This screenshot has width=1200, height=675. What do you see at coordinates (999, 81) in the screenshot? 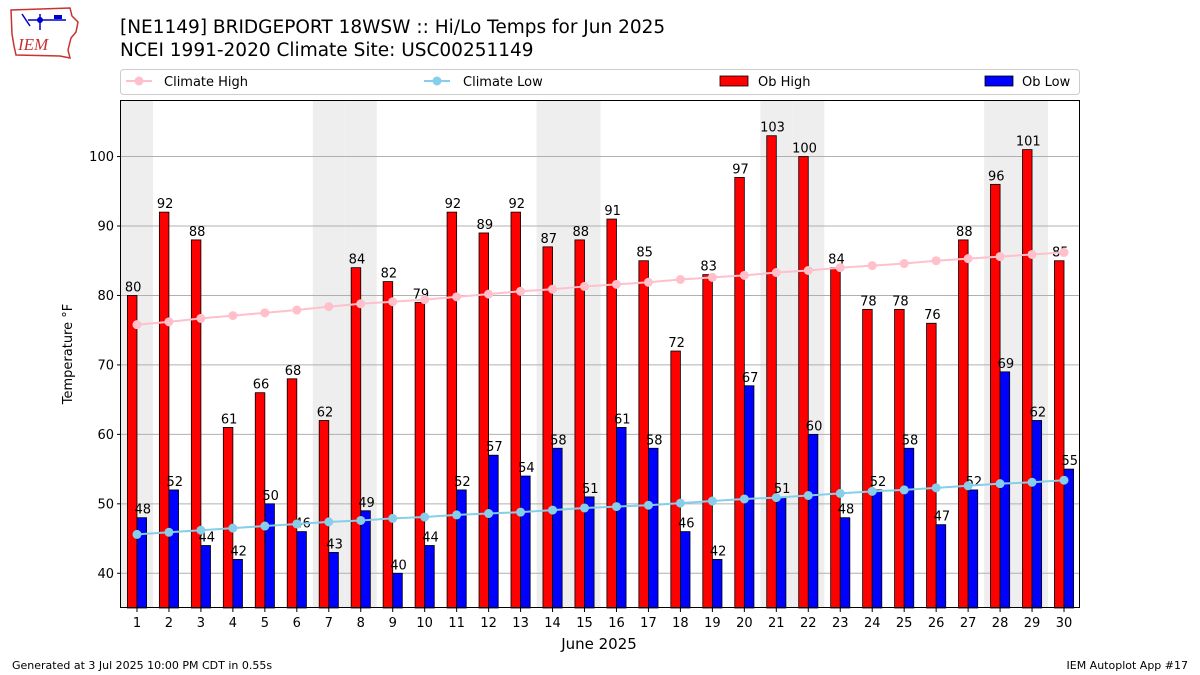
I see `legend-swatch-ob-low` at bounding box center [999, 81].